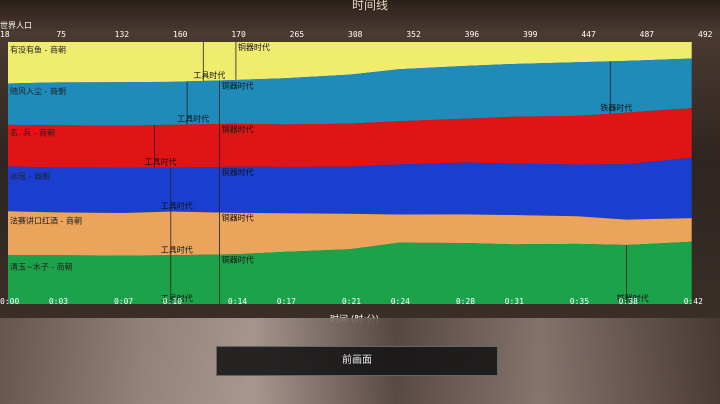 The width and height of the screenshot is (720, 404). Describe the element at coordinates (5, 34) in the screenshot. I see `population-tick-0: 18` at that location.